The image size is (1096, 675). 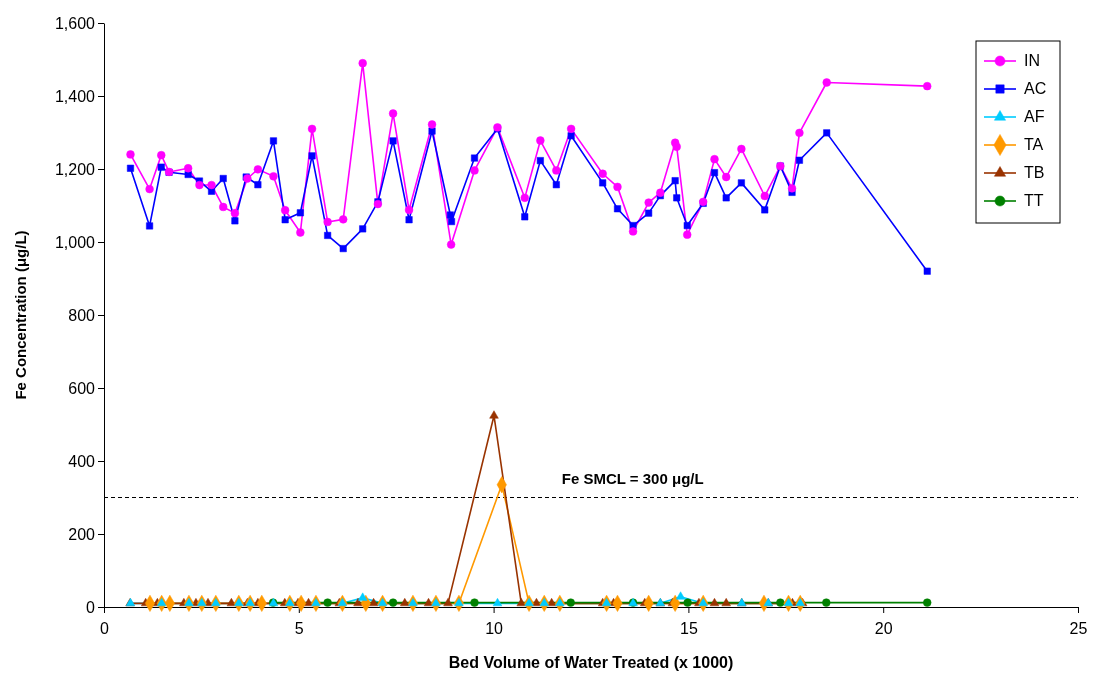 I want to click on legend-label: TB, so click(x=1034, y=172).